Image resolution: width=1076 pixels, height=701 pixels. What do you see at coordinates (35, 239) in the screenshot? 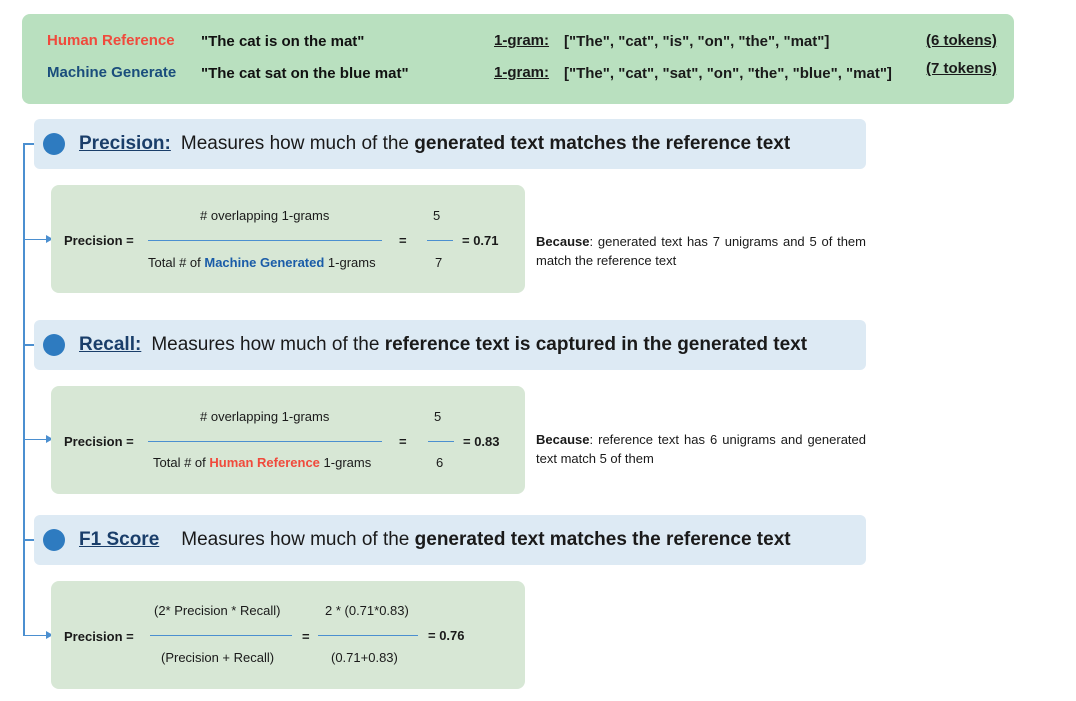
I see `connector-precision` at bounding box center [35, 239].